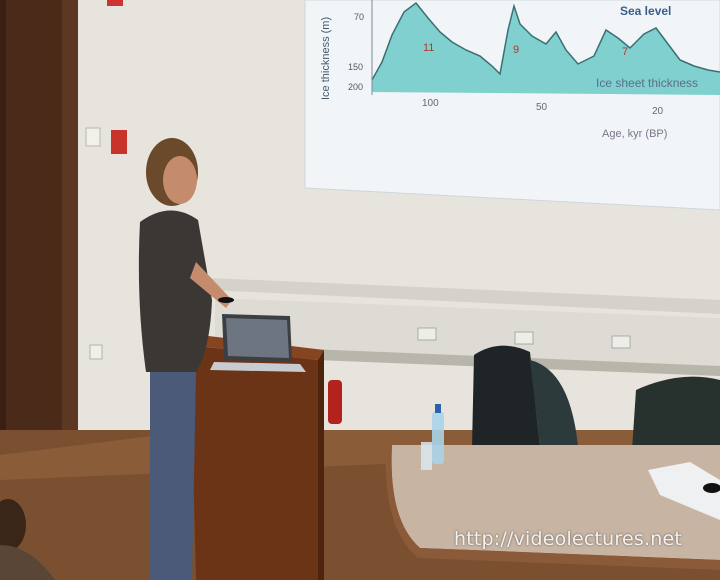 This screenshot has height=580, width=720. Describe the element at coordinates (335, 402) in the screenshot. I see `fire-extinguisher` at that location.